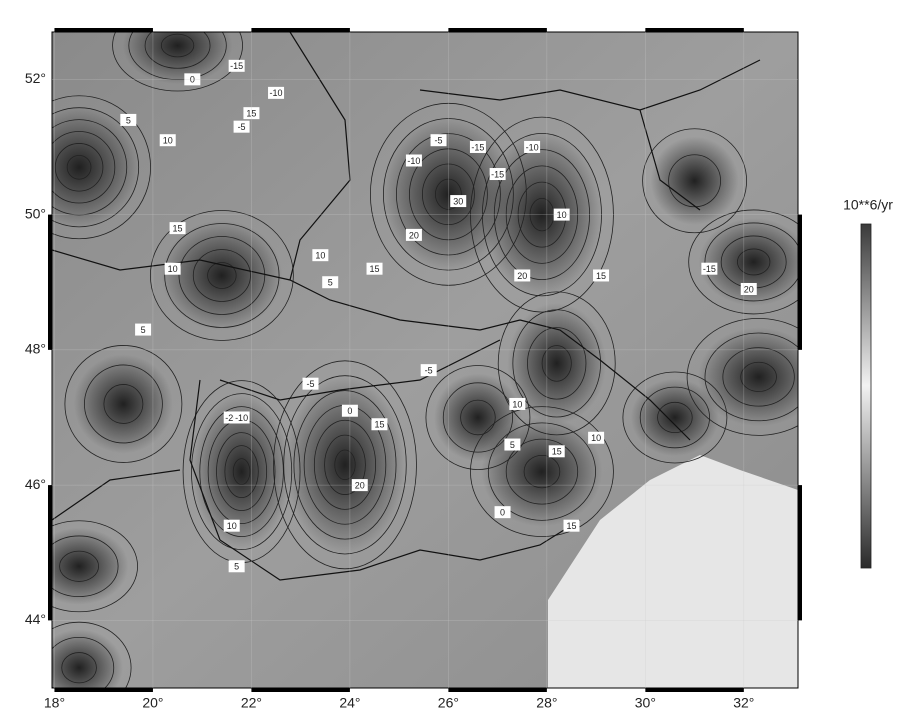  Describe the element at coordinates (645, 703) in the screenshot. I see `lon-tick-label: 30°` at that location.